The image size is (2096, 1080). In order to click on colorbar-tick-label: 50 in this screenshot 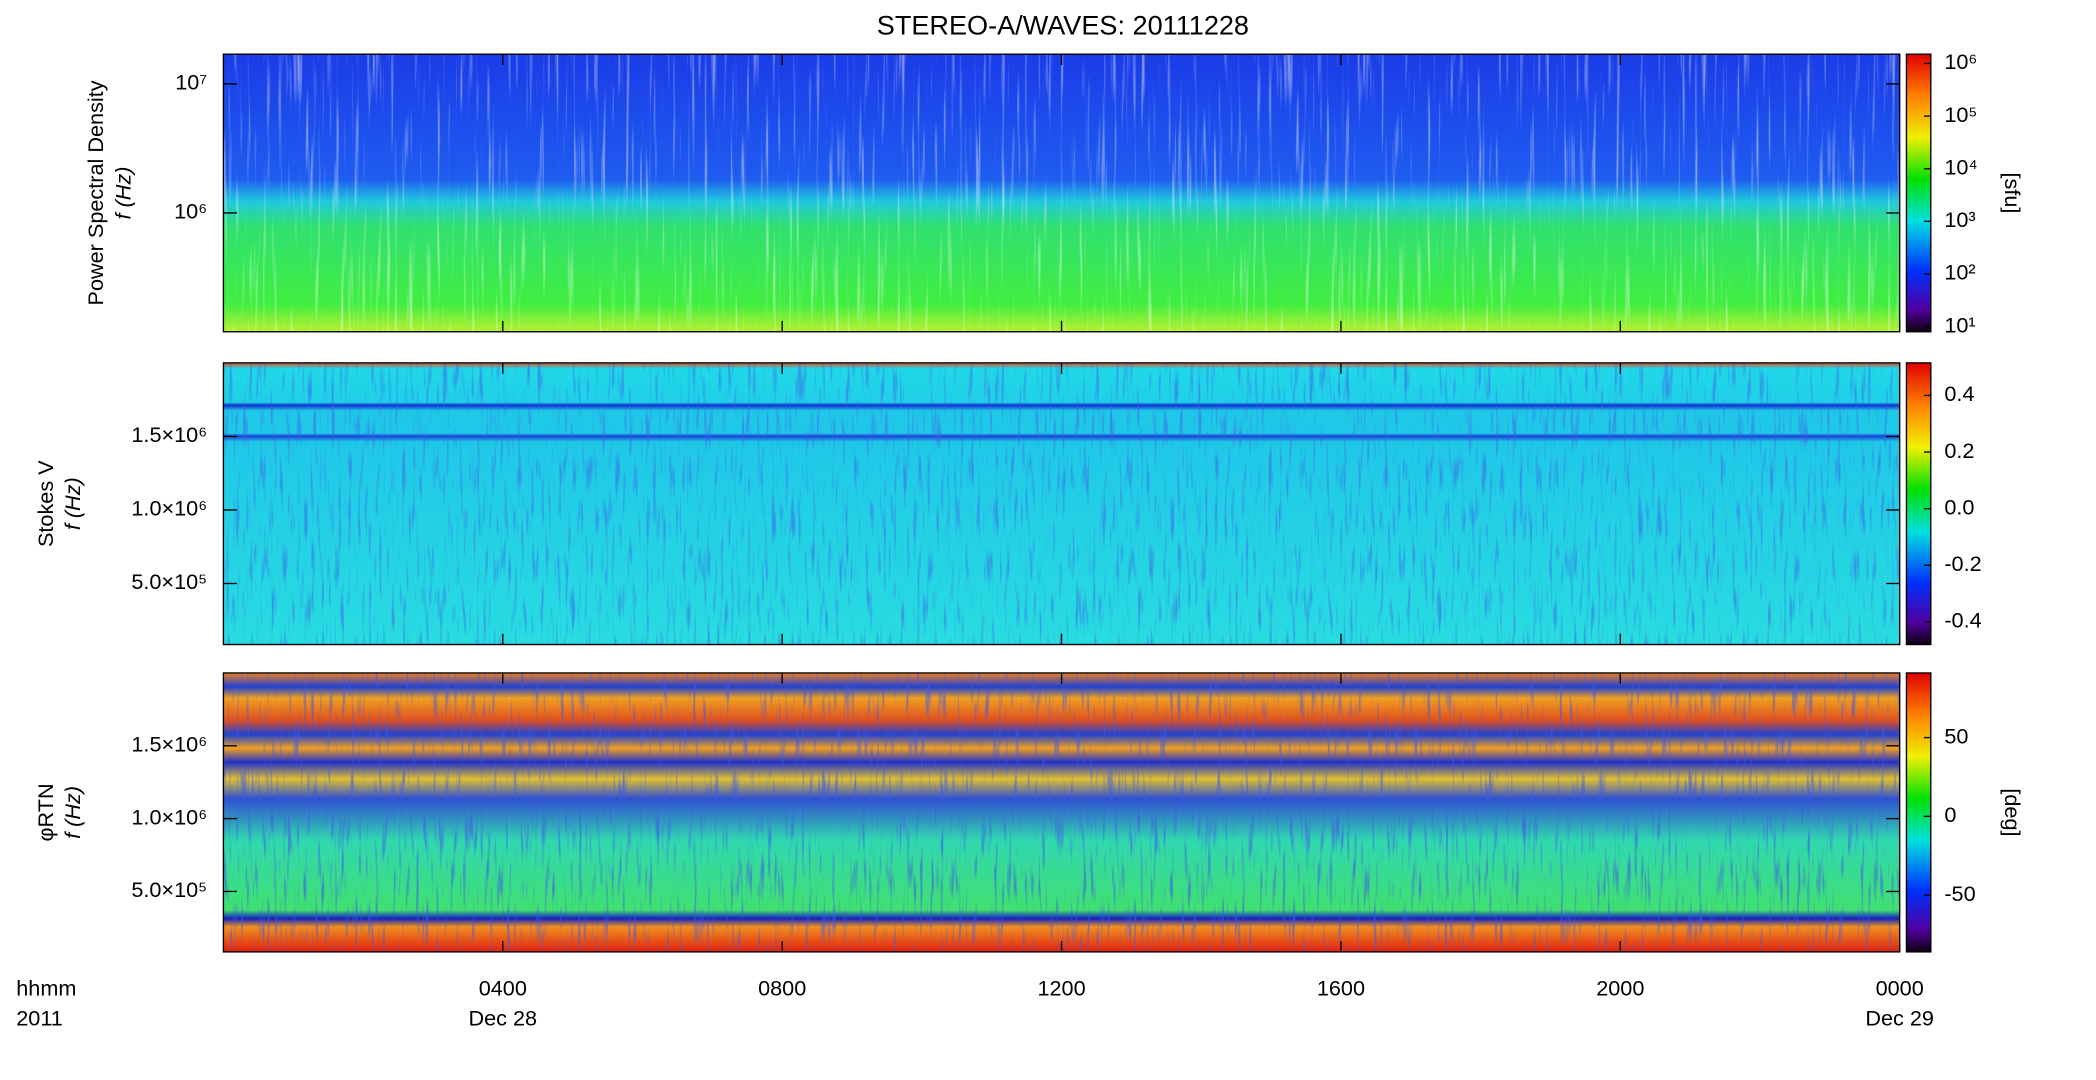, I will do `click(1956, 735)`.